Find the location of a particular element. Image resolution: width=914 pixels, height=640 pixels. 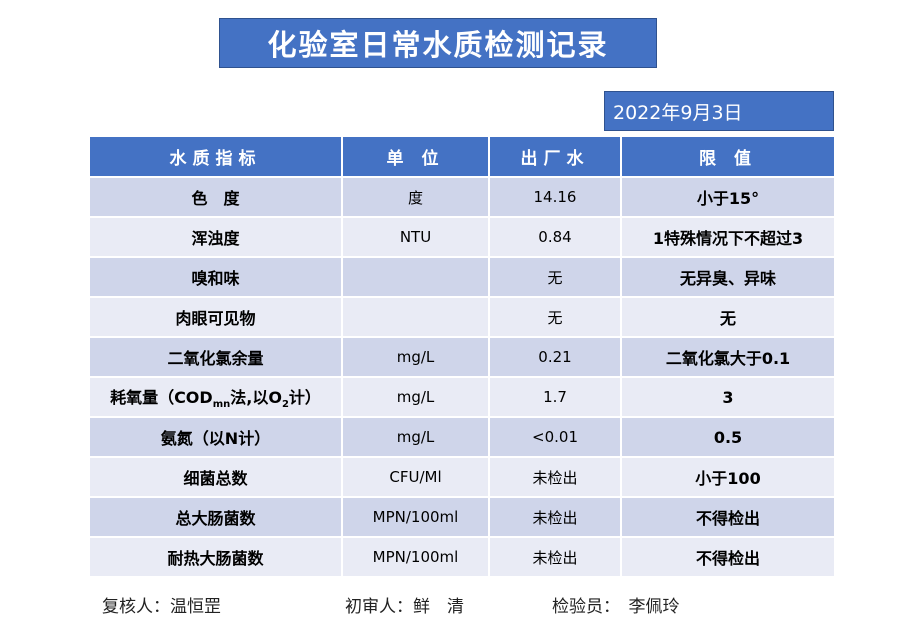

indicator-name: 浑浊度 is located at coordinates (216, 237).